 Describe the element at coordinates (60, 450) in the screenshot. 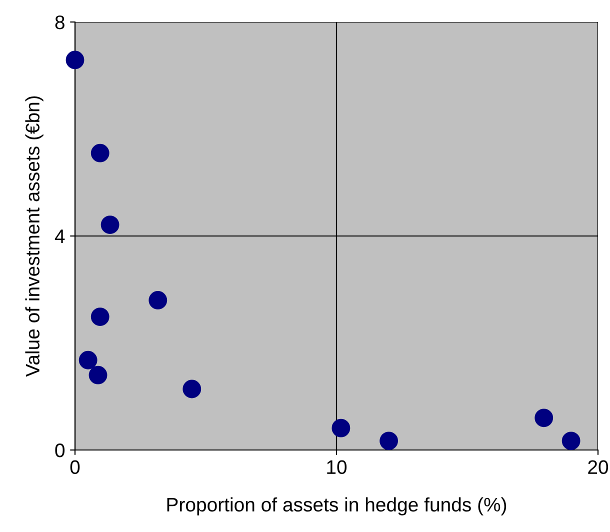

I see `y-tick-label: 0` at that location.